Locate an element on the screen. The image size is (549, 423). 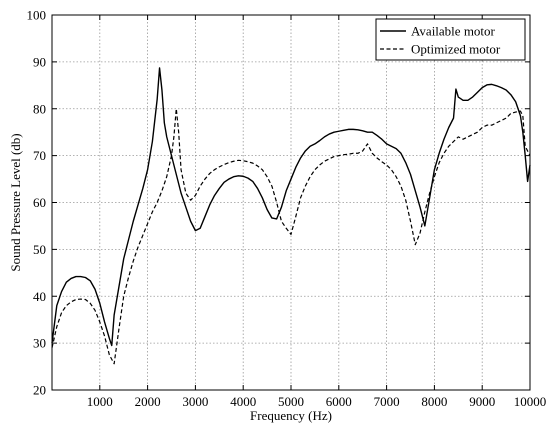
y-tick-label: 50 is located at coordinates (39, 249).